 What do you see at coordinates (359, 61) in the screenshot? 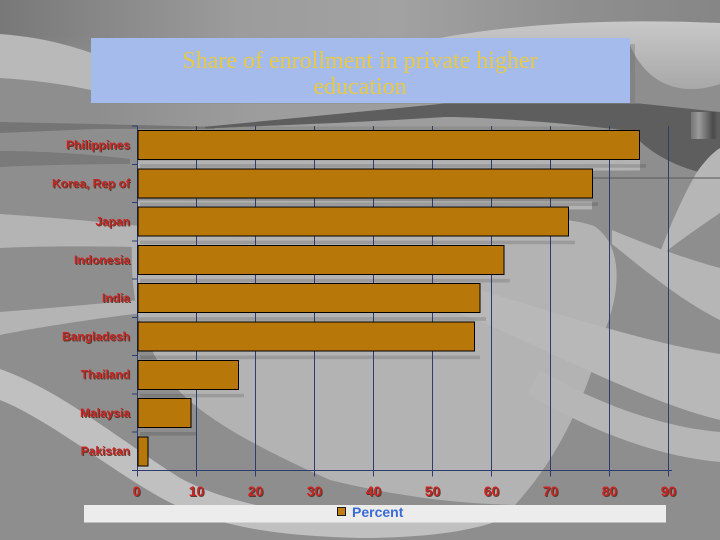
I see `svg-text:Share of enrollment in private: Share of enrollment in private higher` at bounding box center [359, 61].